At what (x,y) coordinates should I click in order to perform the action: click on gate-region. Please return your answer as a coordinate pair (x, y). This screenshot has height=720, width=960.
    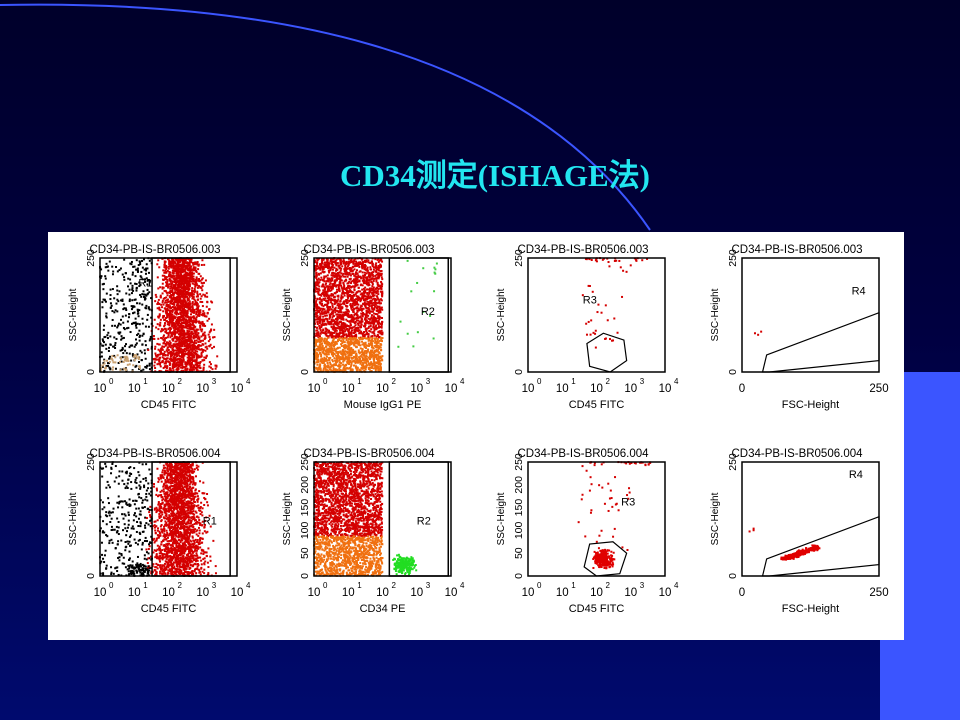
    Looking at the image, I should click on (191, 315).